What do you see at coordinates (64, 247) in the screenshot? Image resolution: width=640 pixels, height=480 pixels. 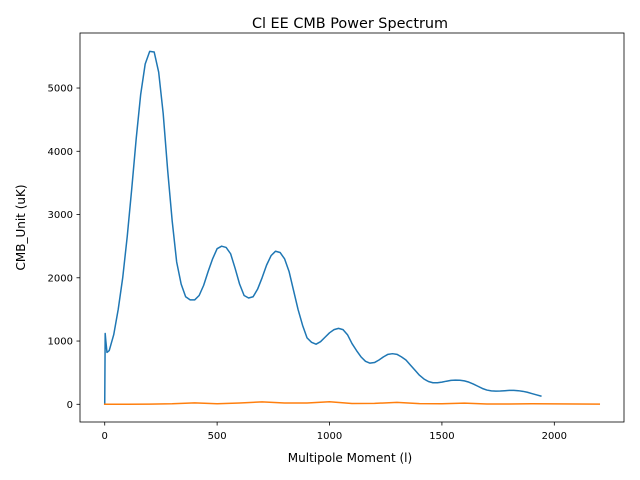 I see `y-axis: 0 1000 2000 3000 4000 5000` at bounding box center [64, 247].